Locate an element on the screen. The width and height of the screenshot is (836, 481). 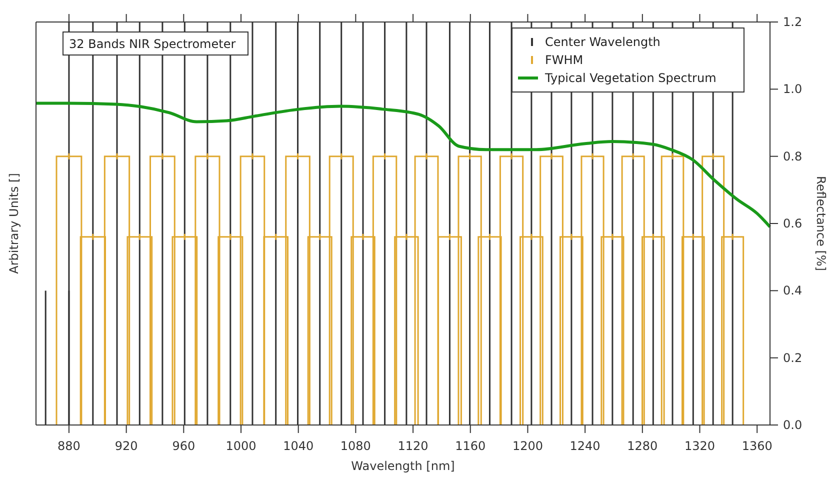
x-tick-label: 1040 is located at coordinates (298, 446).